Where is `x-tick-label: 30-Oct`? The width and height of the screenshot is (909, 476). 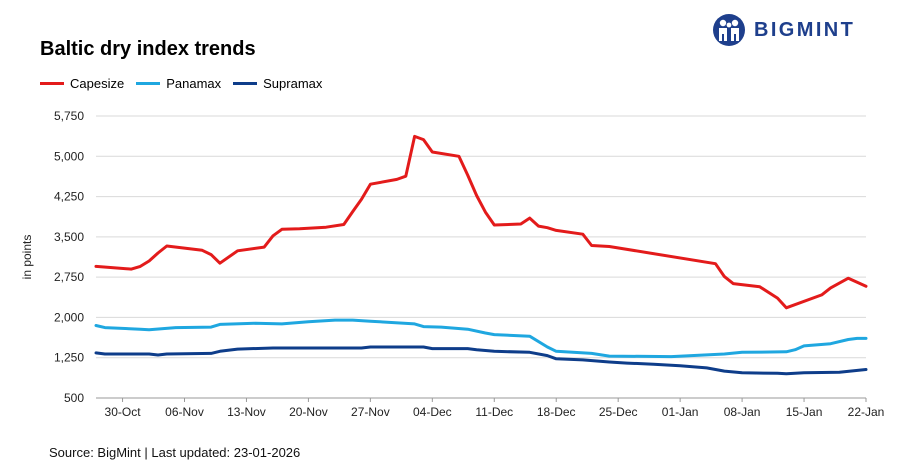 x-tick-label: 30-Oct is located at coordinates (123, 412).